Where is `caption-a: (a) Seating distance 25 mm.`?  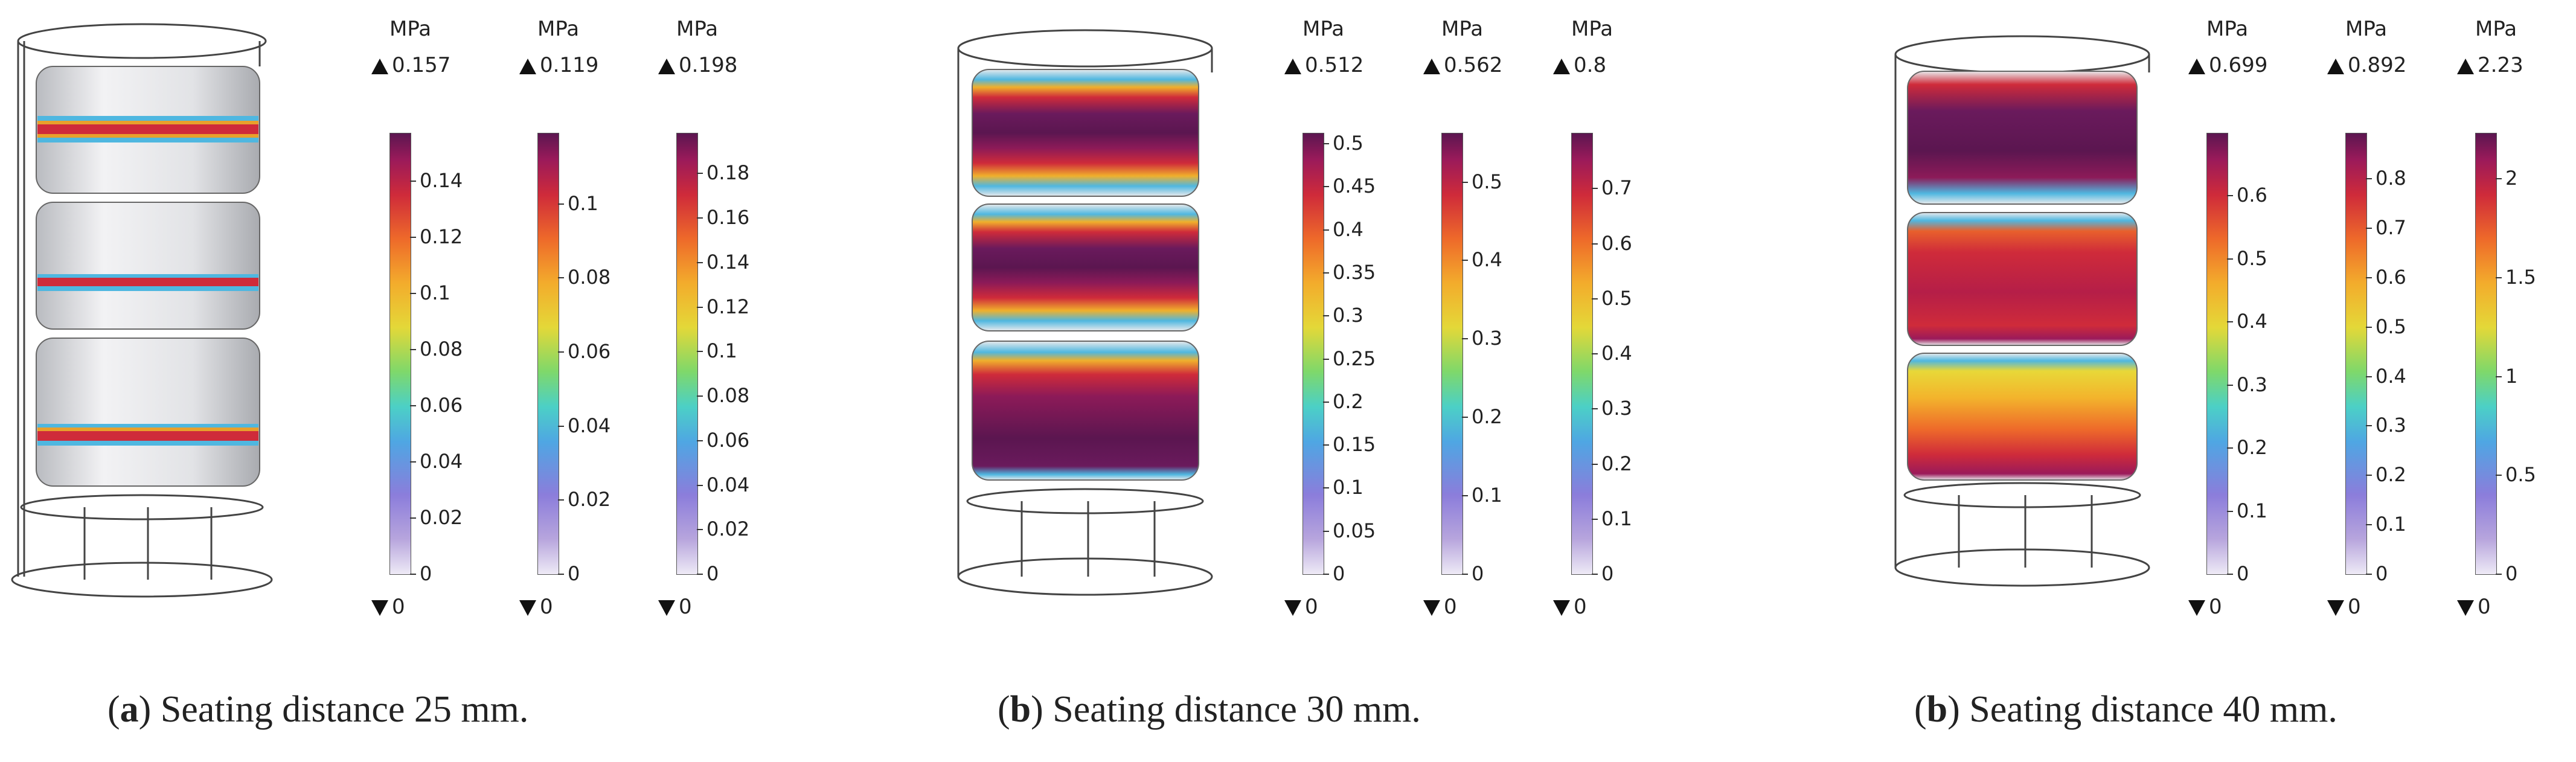 caption-a: (a) Seating distance 25 mm. is located at coordinates (318, 710).